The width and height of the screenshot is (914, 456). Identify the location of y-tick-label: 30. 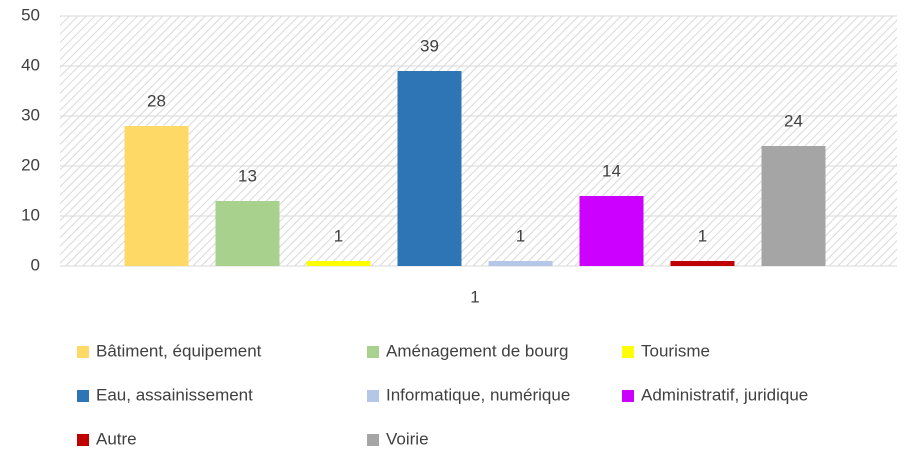
(30, 114).